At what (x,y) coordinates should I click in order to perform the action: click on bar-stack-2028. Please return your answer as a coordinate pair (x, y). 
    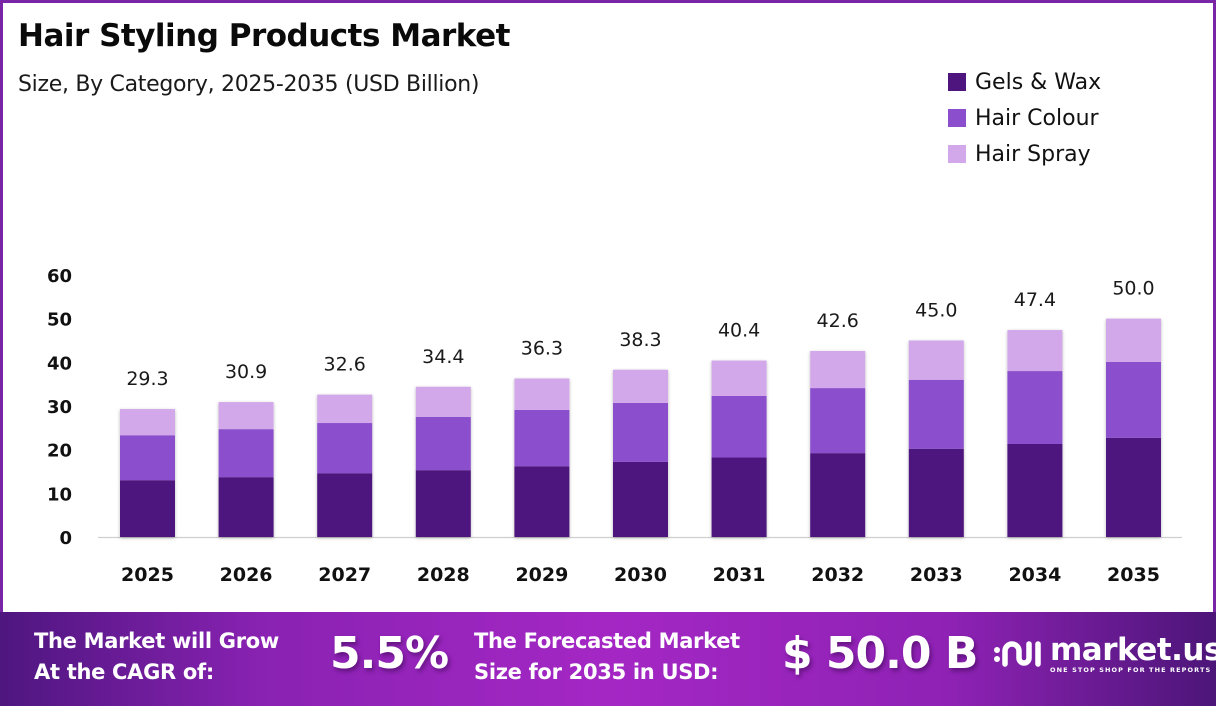
    Looking at the image, I should click on (443, 461).